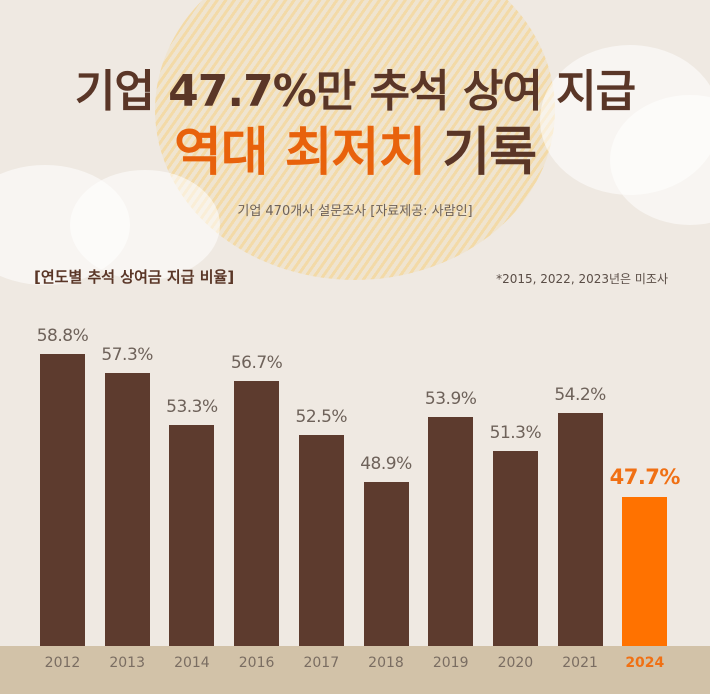 The width and height of the screenshot is (710, 694). Describe the element at coordinates (515, 663) in the screenshot. I see `x-axis-label: 2020` at that location.